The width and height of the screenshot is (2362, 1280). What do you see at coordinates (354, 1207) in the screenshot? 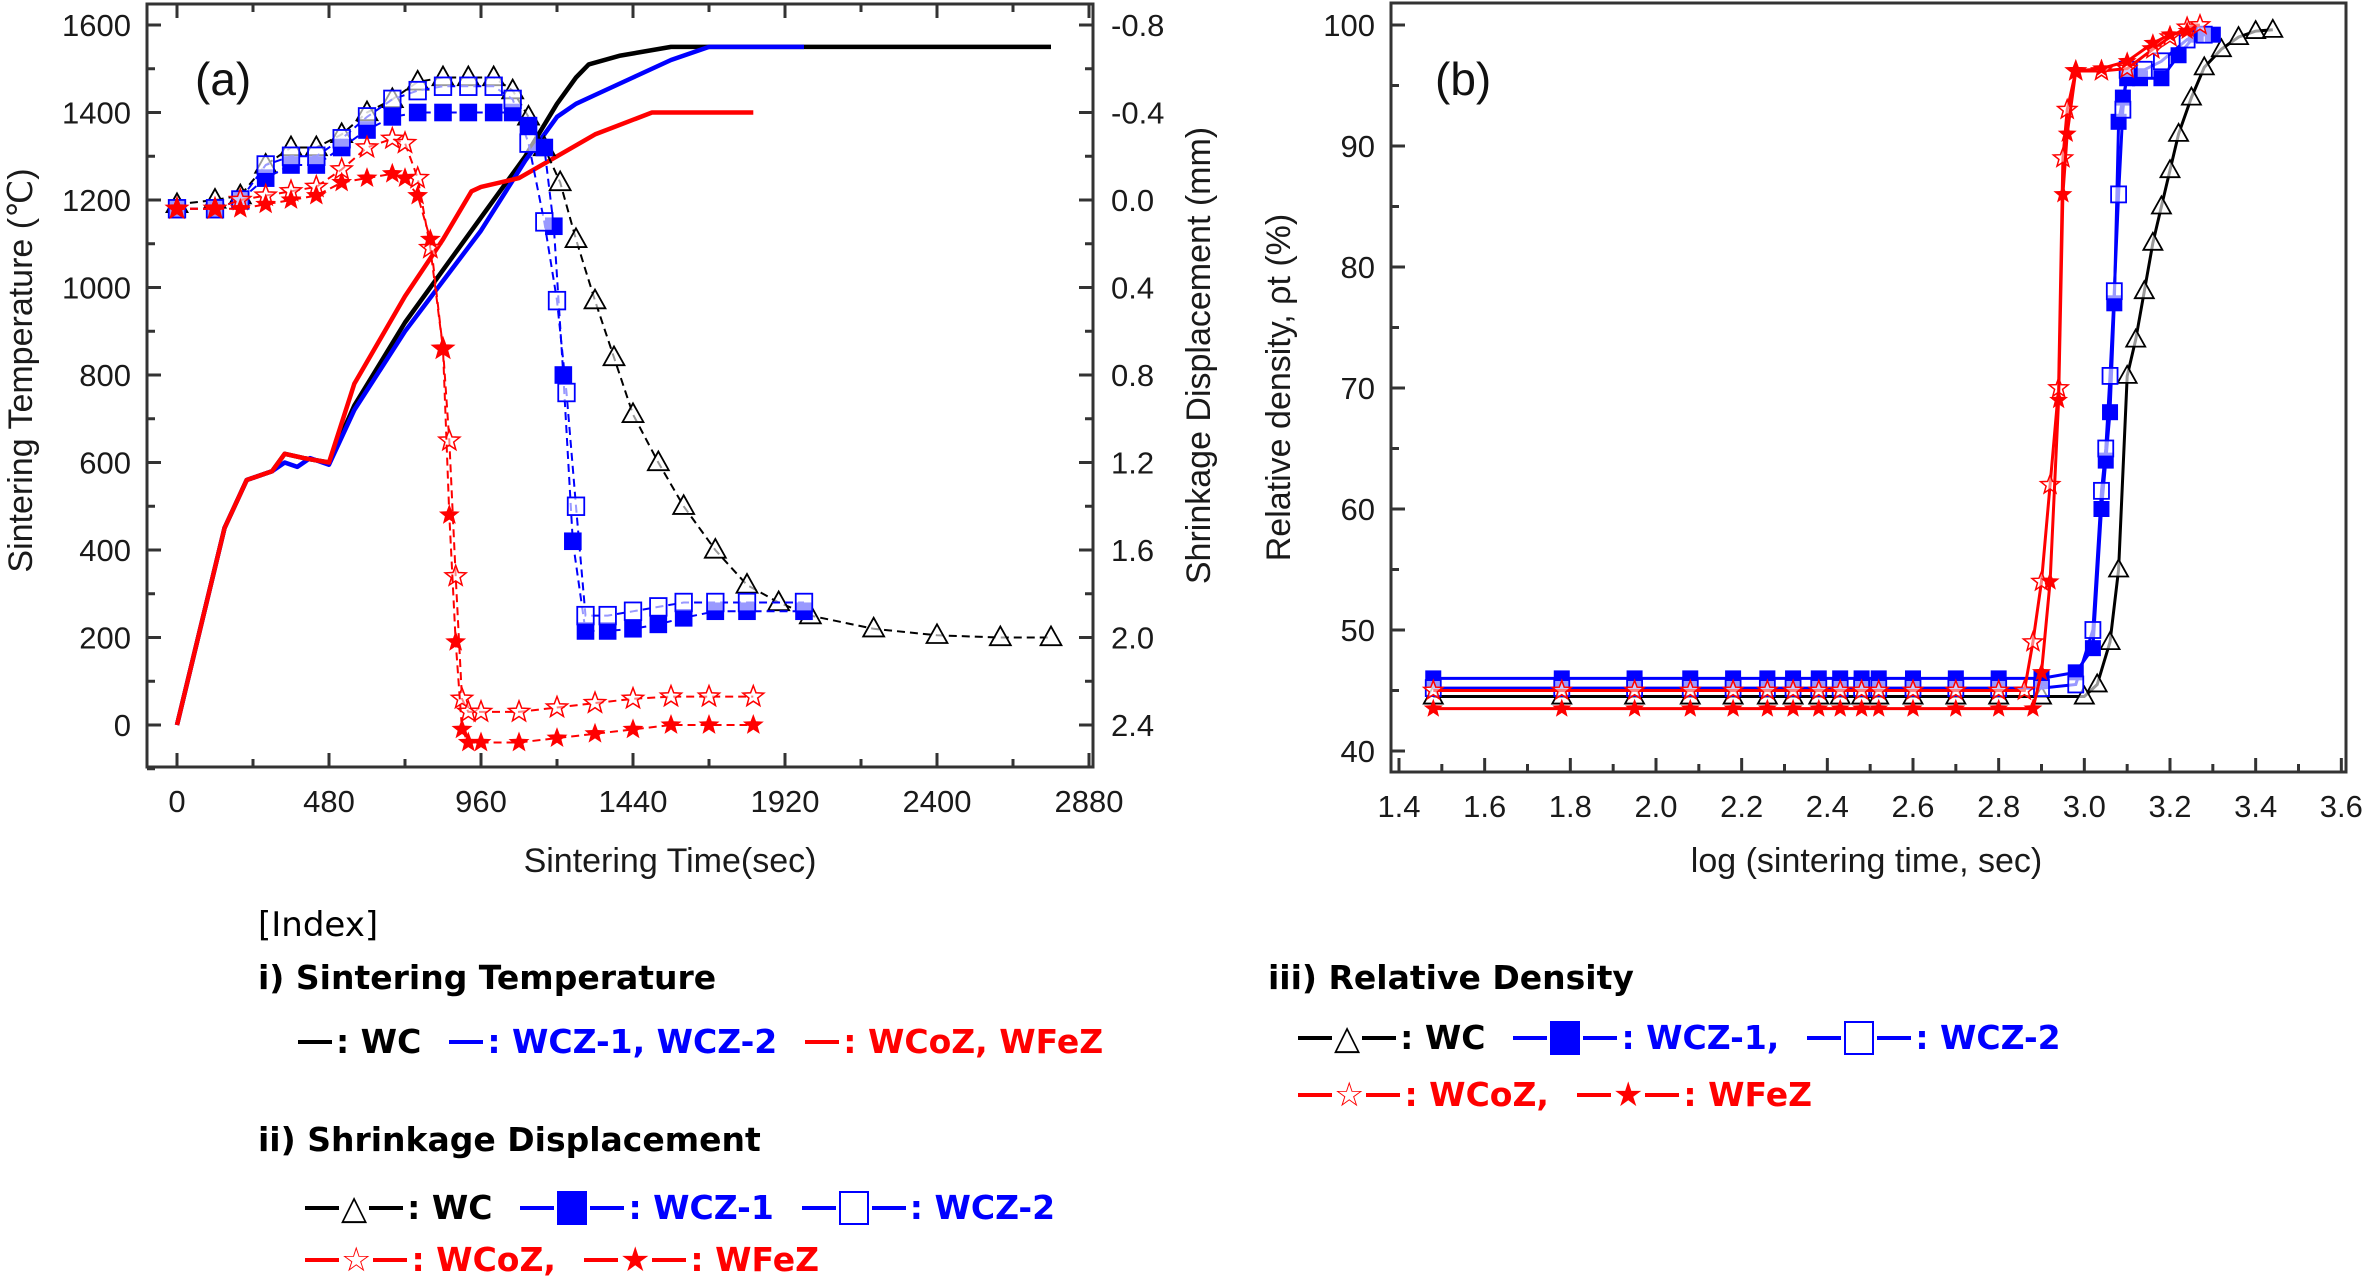
I see `open-triangle-icon: △` at bounding box center [354, 1207].